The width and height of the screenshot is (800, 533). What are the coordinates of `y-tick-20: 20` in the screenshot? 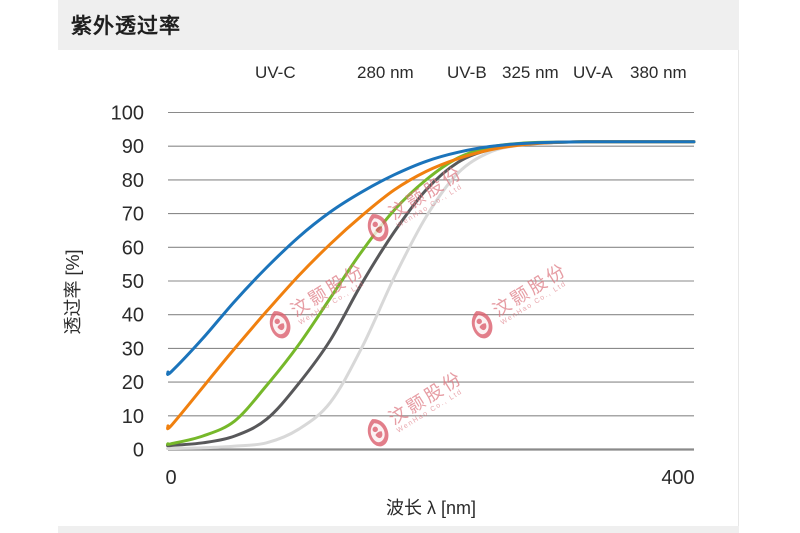 It's located at (133, 383).